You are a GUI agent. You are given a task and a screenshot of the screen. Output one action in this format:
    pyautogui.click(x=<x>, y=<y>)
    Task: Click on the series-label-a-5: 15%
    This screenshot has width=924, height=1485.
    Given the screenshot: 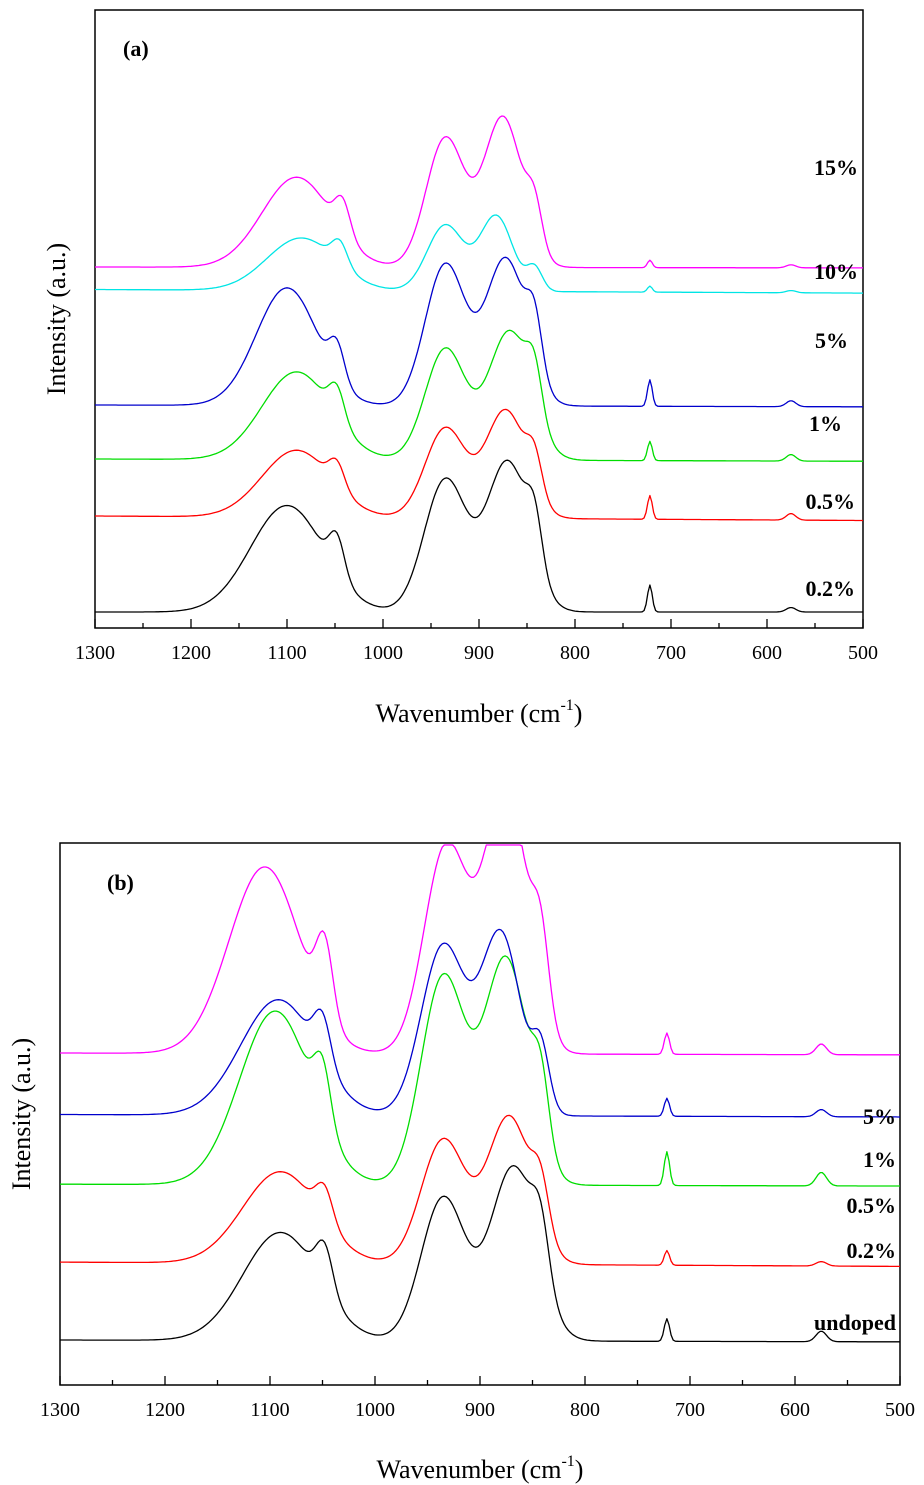 What is the action you would take?
    pyautogui.click(x=836, y=167)
    